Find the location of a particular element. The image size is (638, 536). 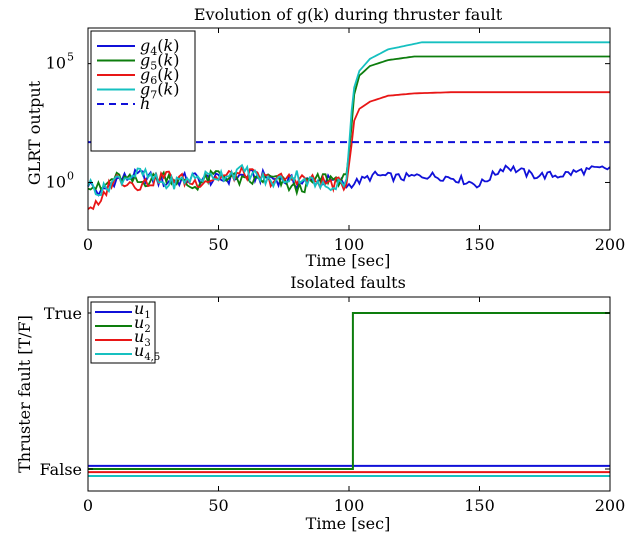

faults-y-tick-label: True is located at coordinates (63, 313).